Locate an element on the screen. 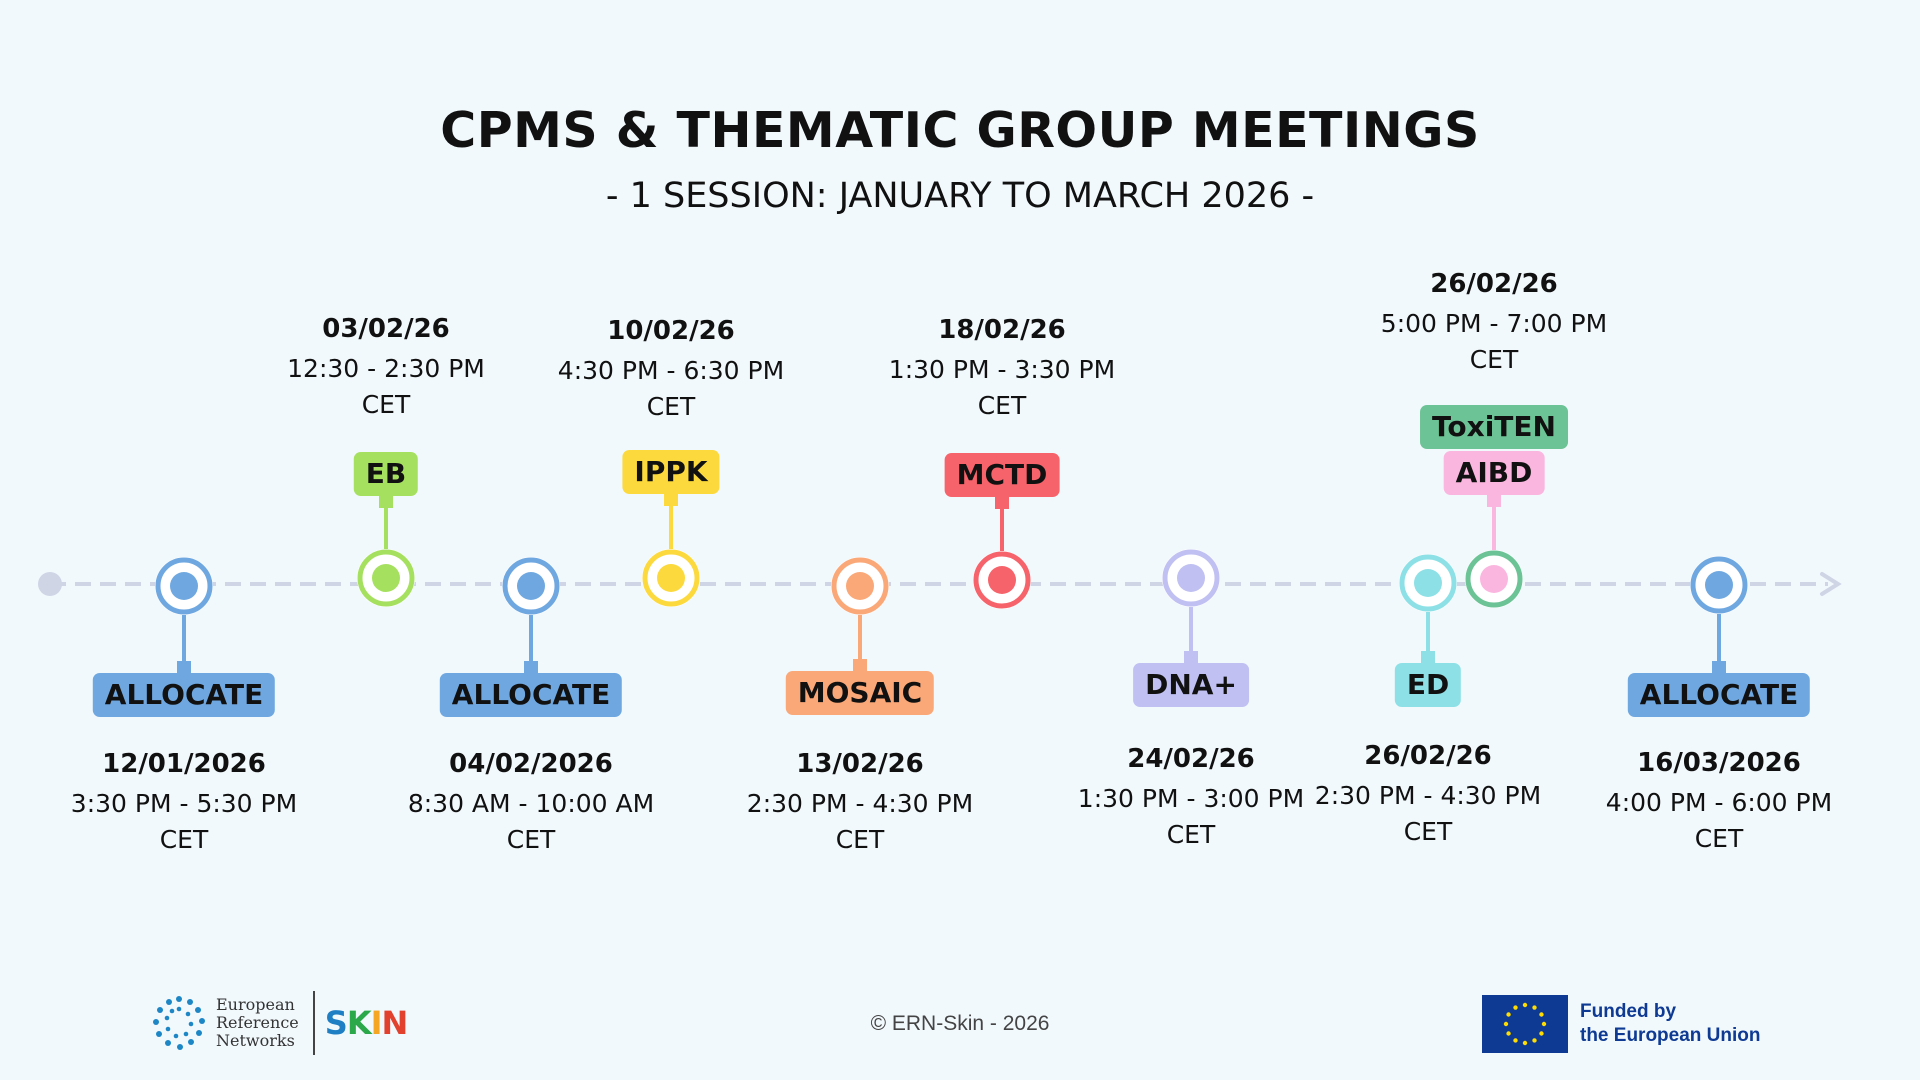 The height and width of the screenshot is (1080, 1920). connector-cap-ippk is located at coordinates (671, 500).